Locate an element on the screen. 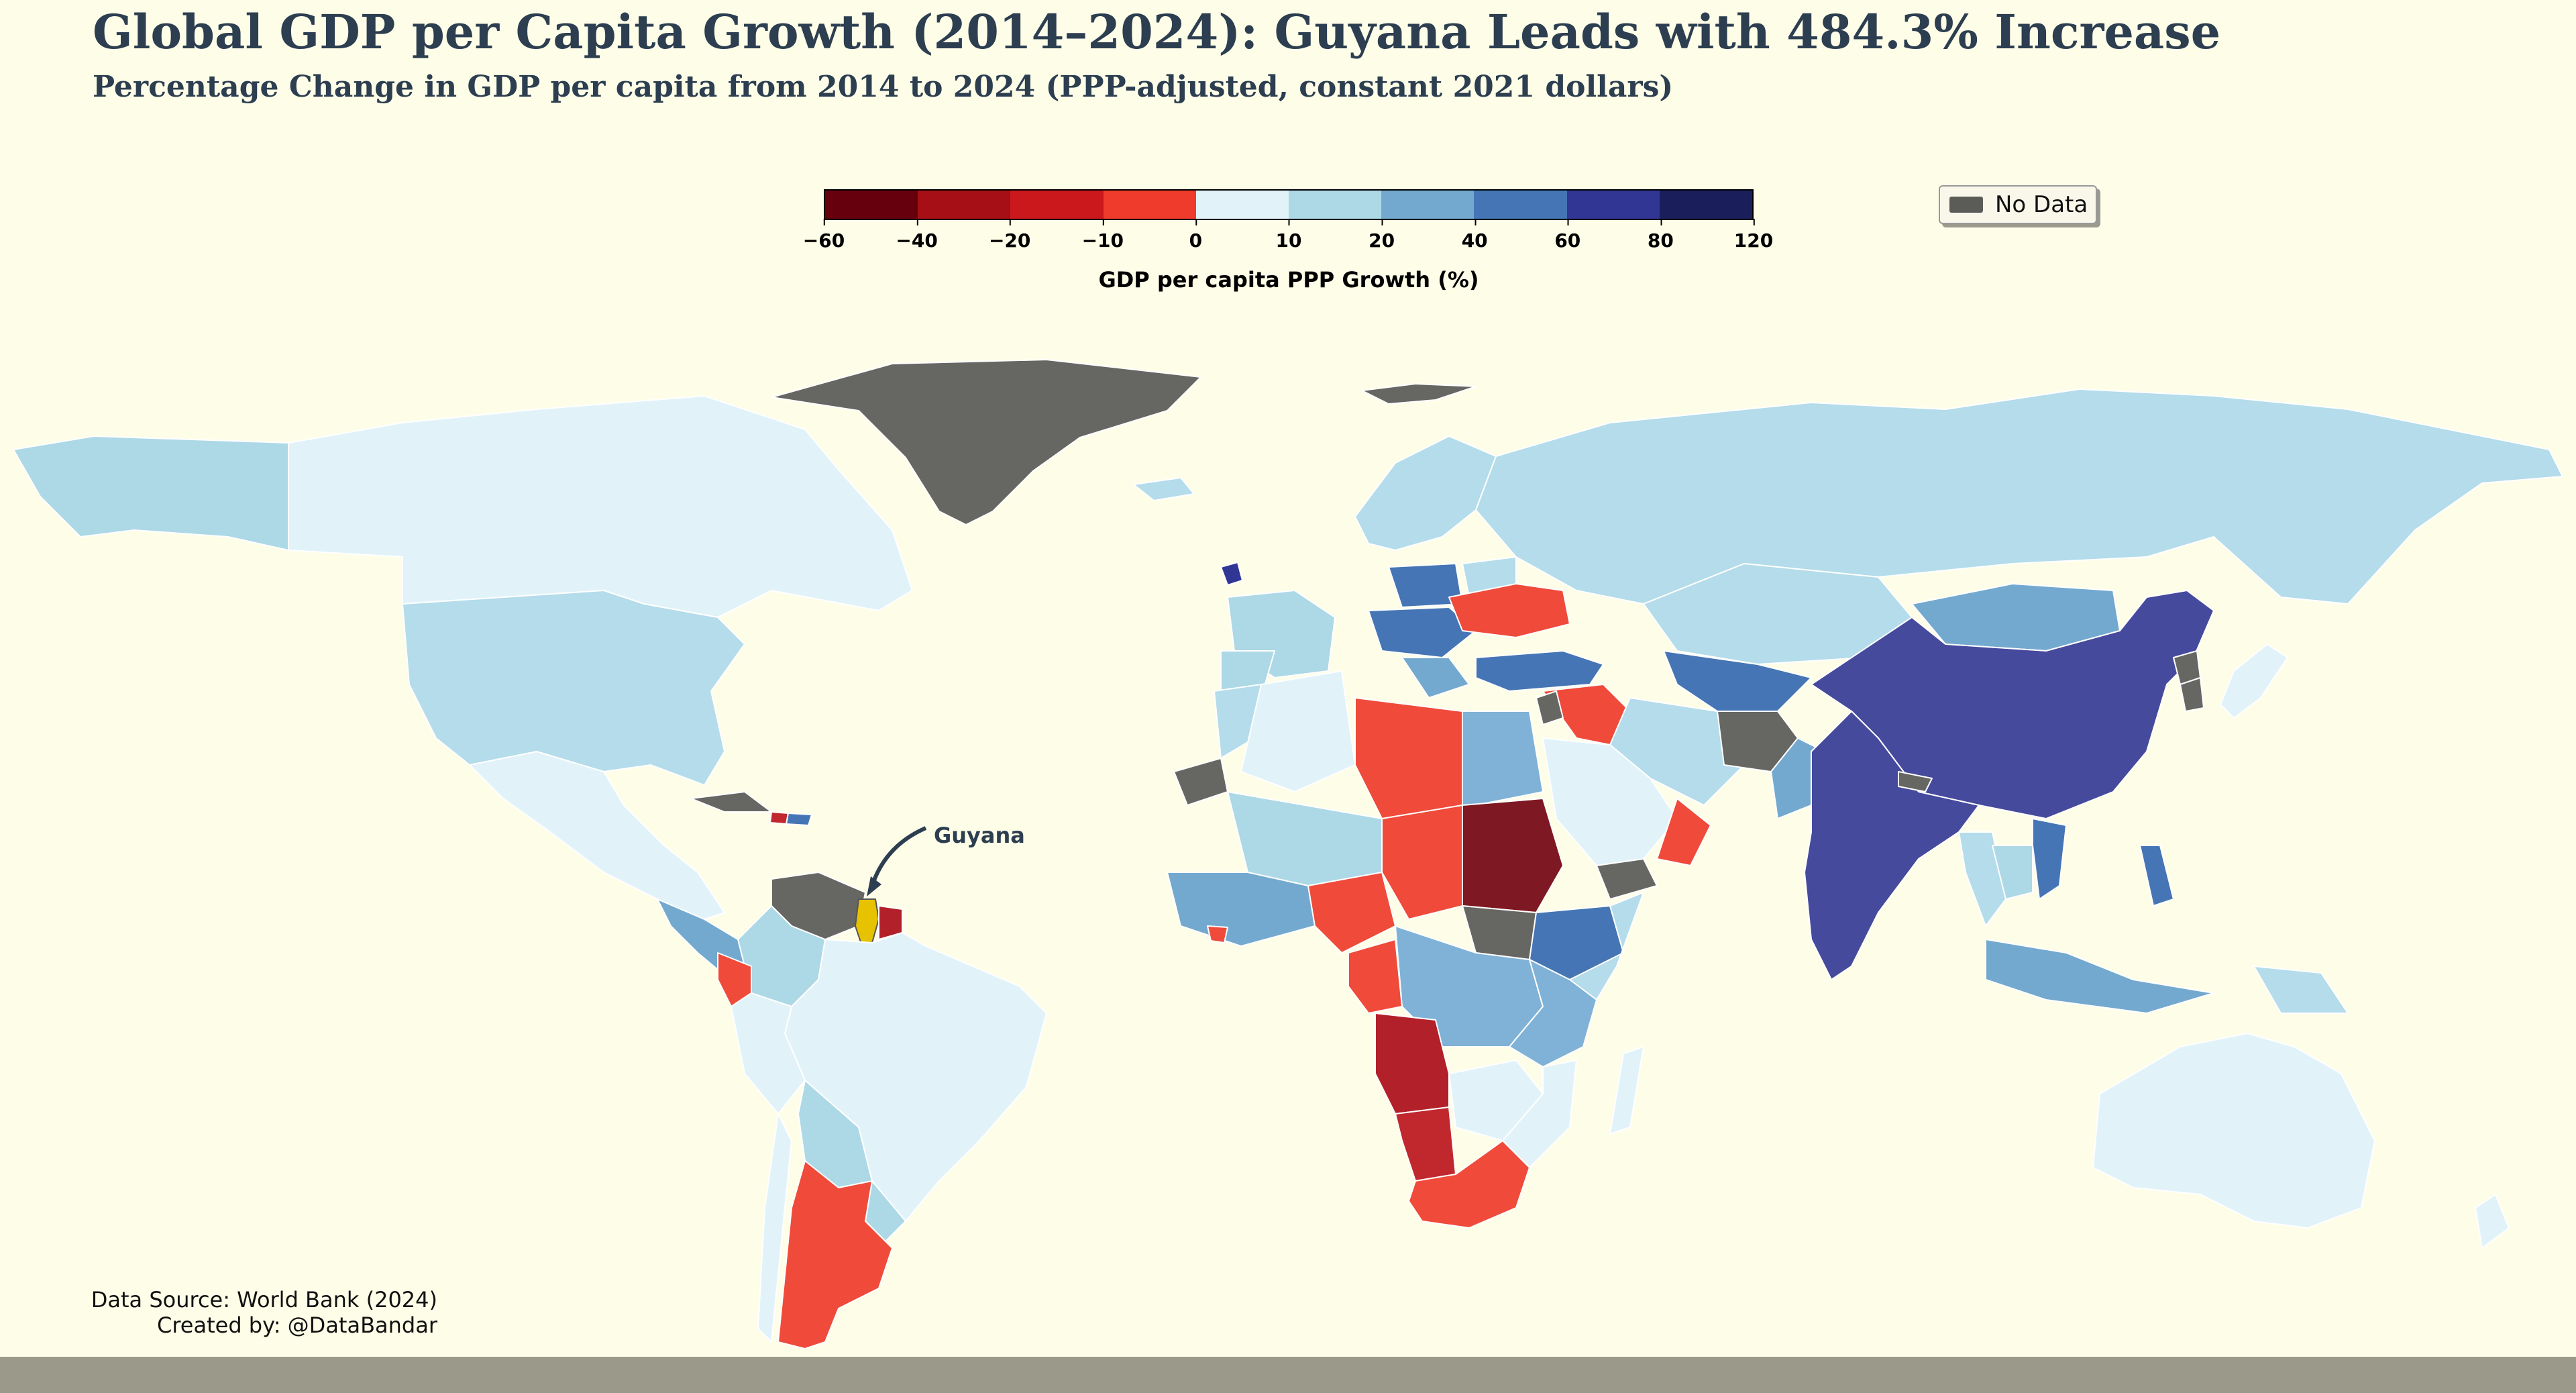 The image size is (2576, 1393). region-vietnam is located at coordinates (2049, 859).